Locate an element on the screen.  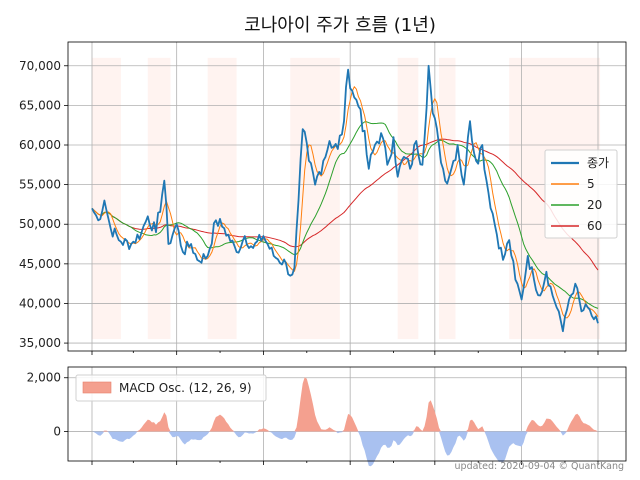
macd-y-tick-label: 0 is located at coordinates (57, 431).